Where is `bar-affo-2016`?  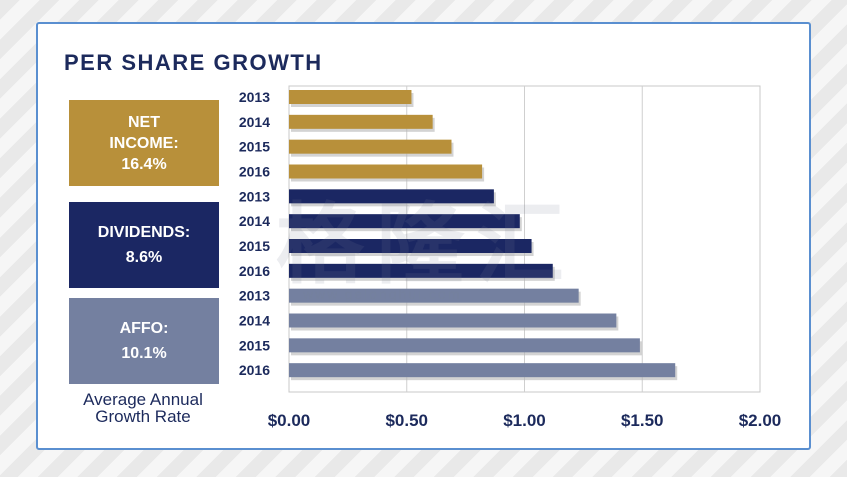
bar-affo-2016 is located at coordinates (482, 370).